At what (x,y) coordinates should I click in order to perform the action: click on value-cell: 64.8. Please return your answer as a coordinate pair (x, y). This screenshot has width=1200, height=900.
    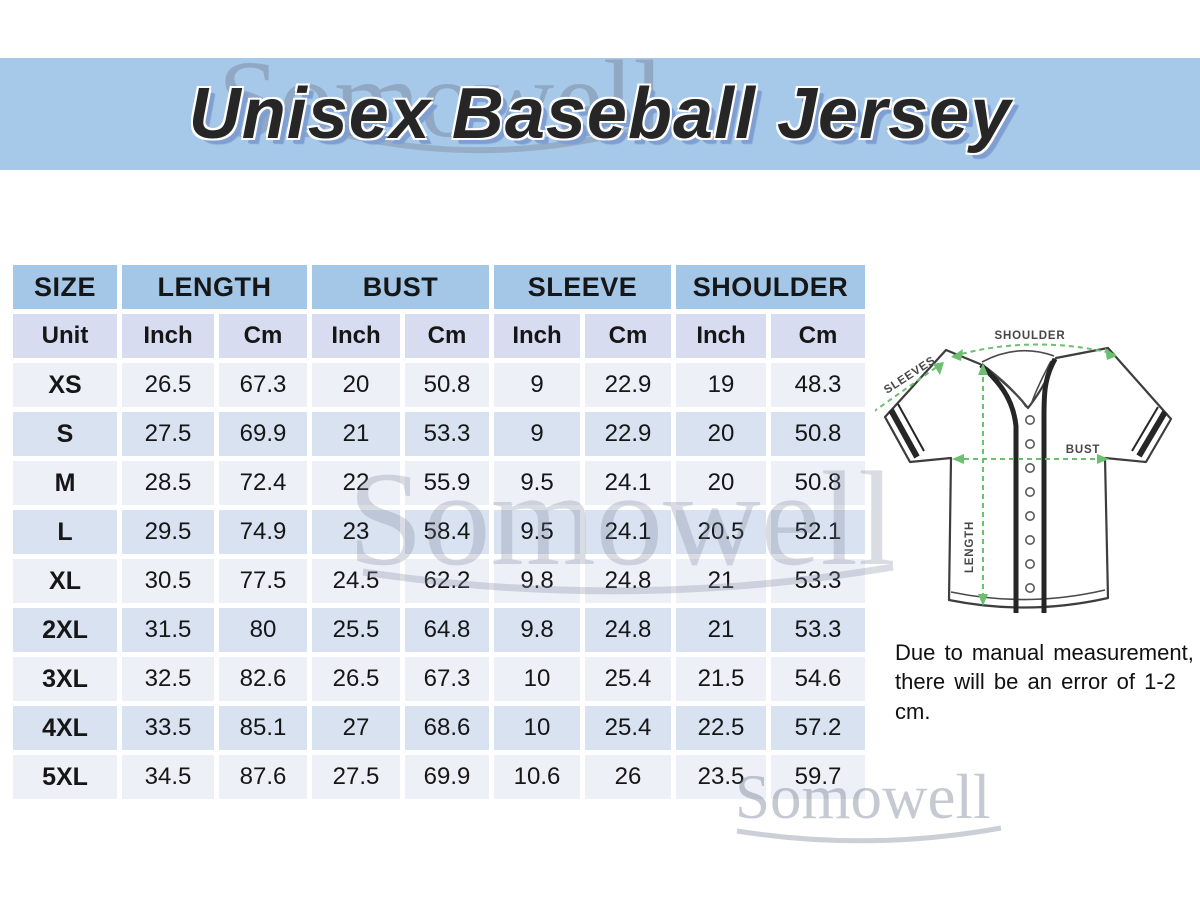
    Looking at the image, I should click on (447, 630).